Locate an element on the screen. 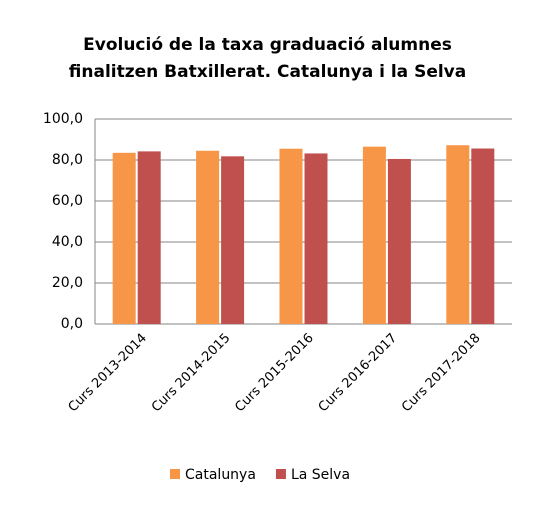 Image resolution: width=535 pixels, height=506 pixels. x-tick-label: Curs 2013-2014 is located at coordinates (108, 373).